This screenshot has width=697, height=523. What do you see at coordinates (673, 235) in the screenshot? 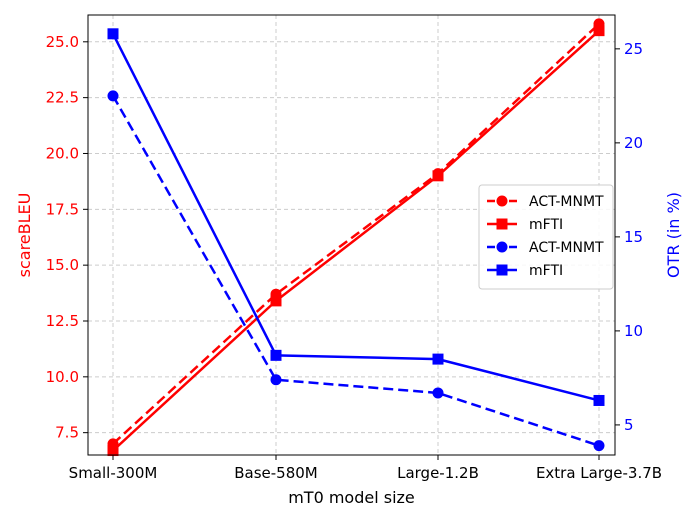
I see `right-axis-title: OTR (in %)` at bounding box center [673, 235].